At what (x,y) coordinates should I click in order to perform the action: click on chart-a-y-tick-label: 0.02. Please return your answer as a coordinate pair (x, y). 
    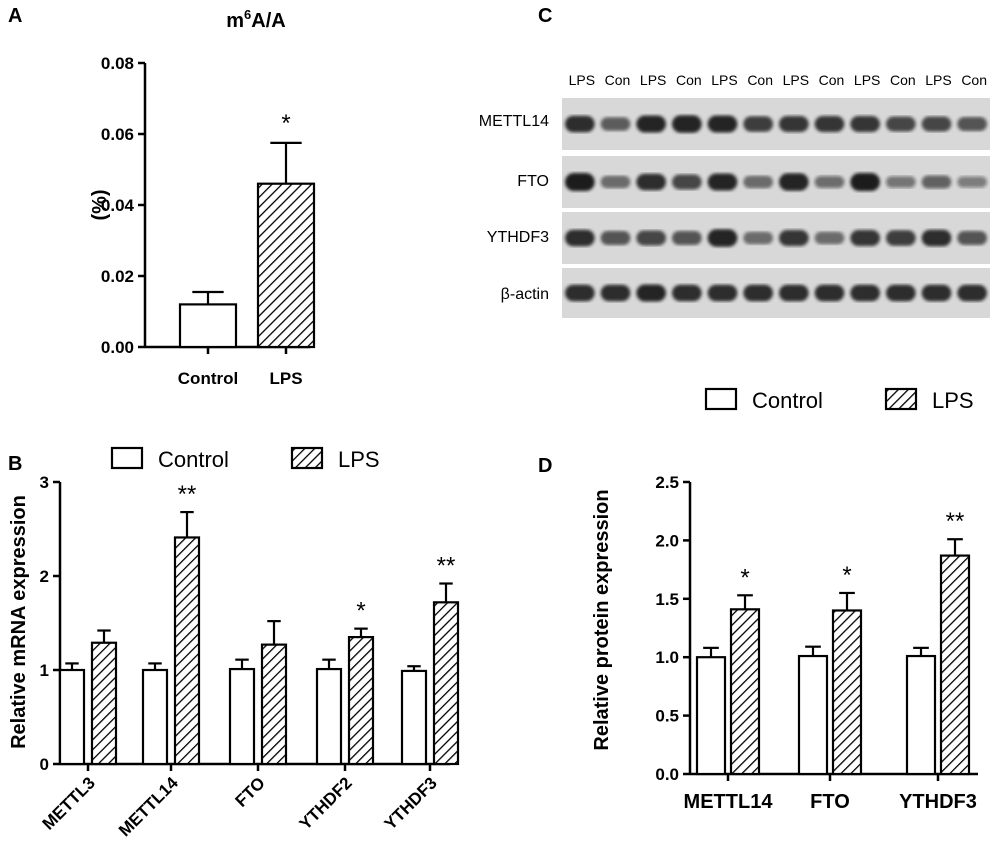
    Looking at the image, I should click on (117, 276).